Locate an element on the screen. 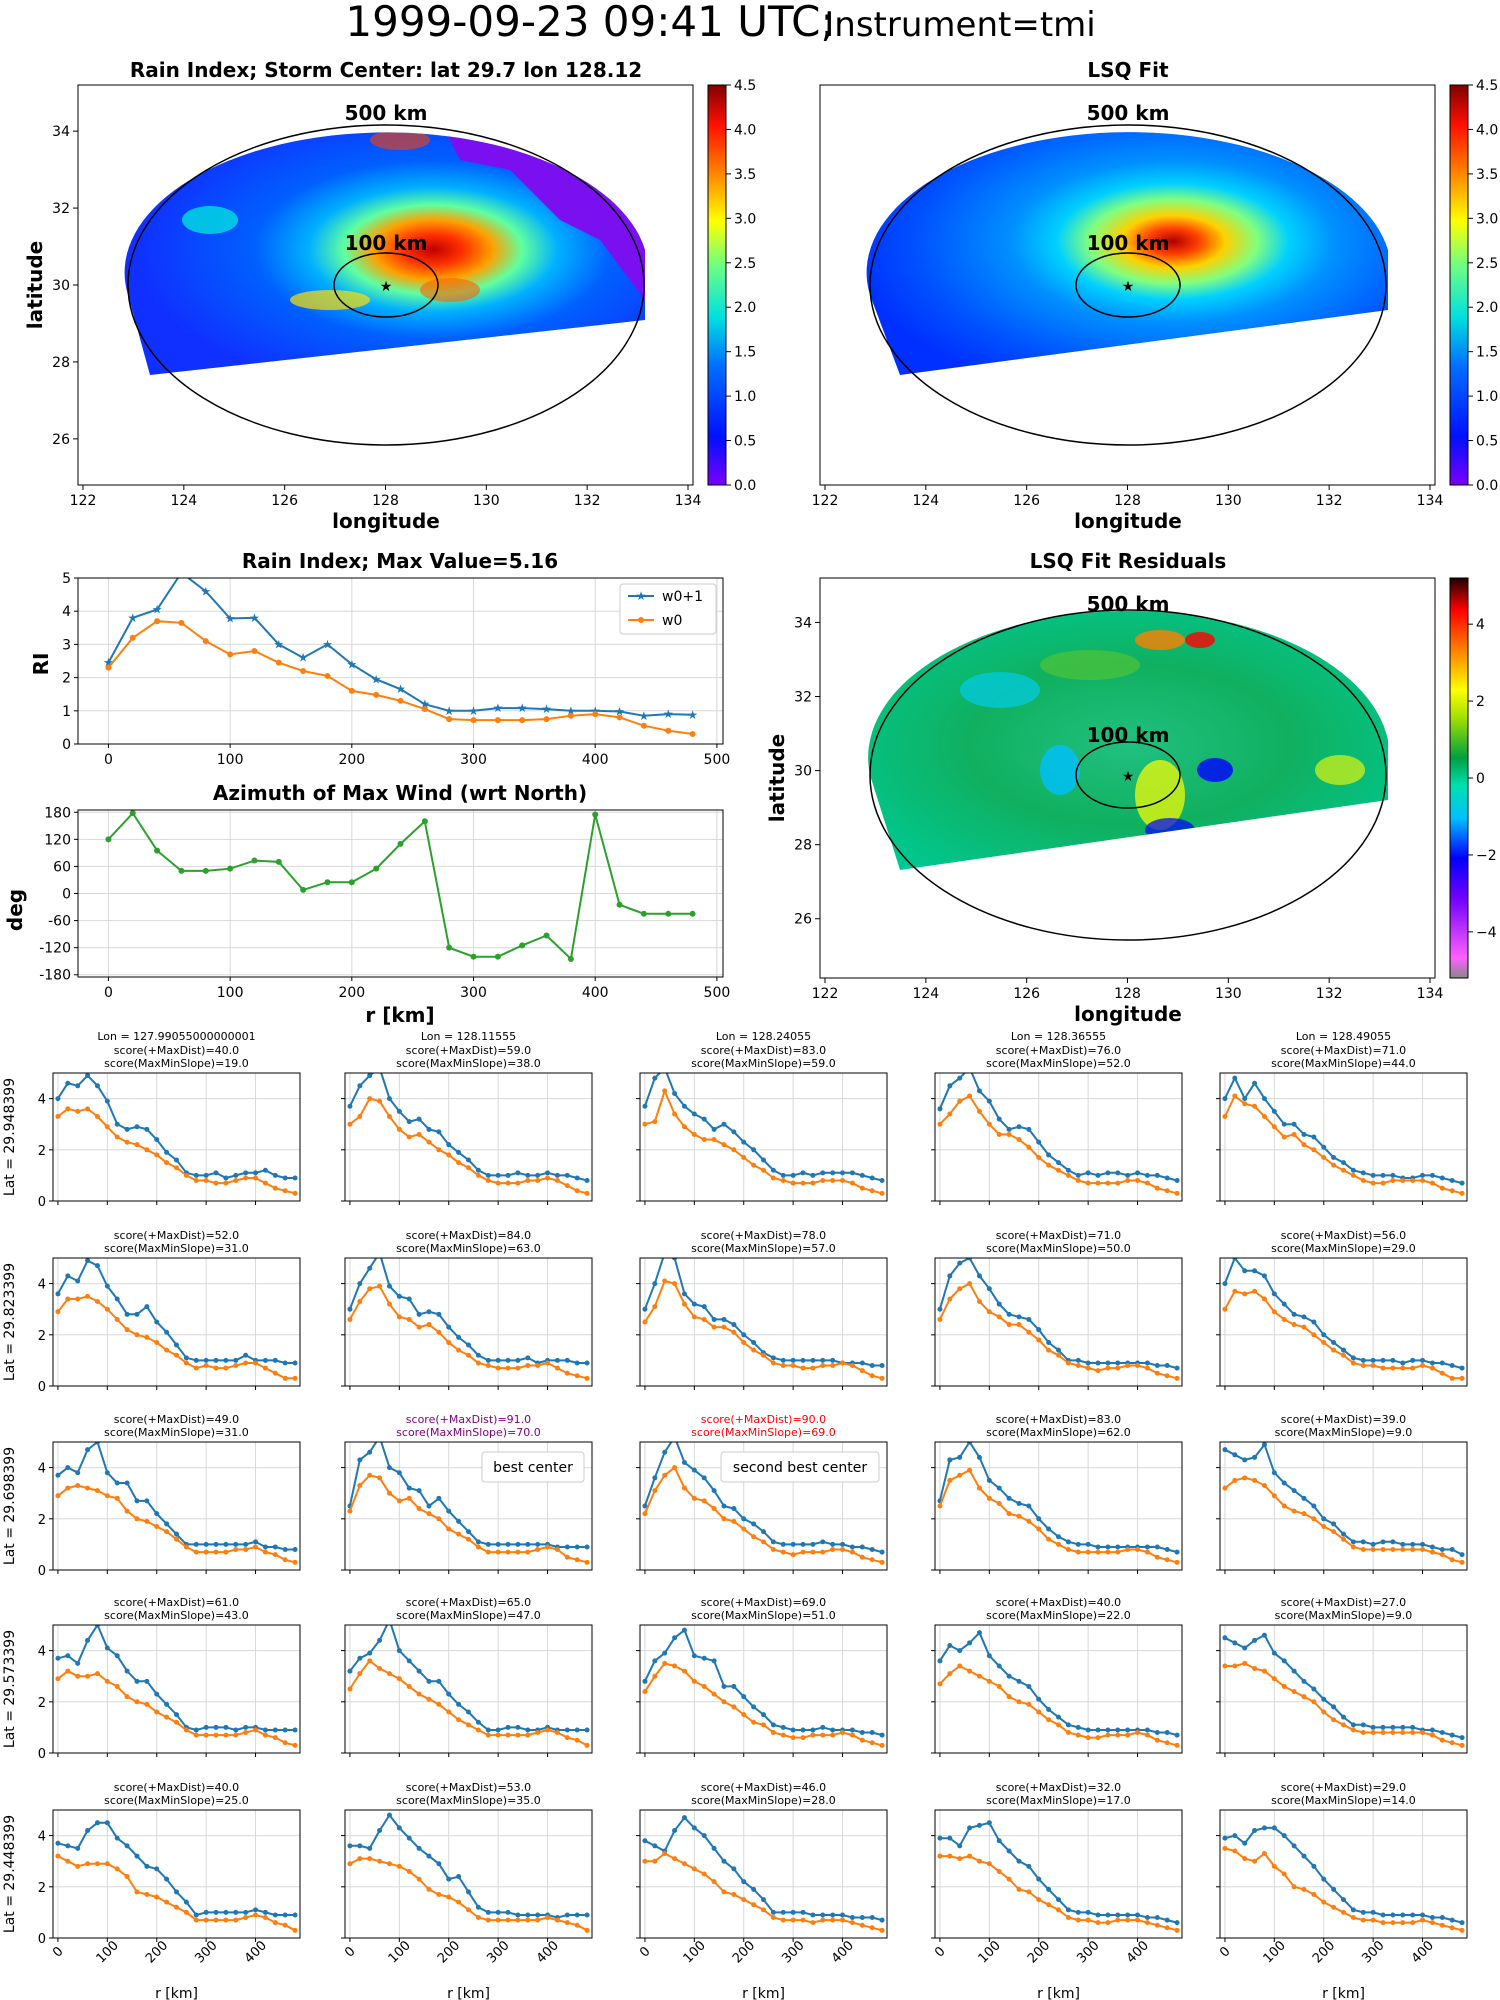  cell-score-maxdist: score(+MaxDist)=46.0 is located at coordinates (763, 1787).